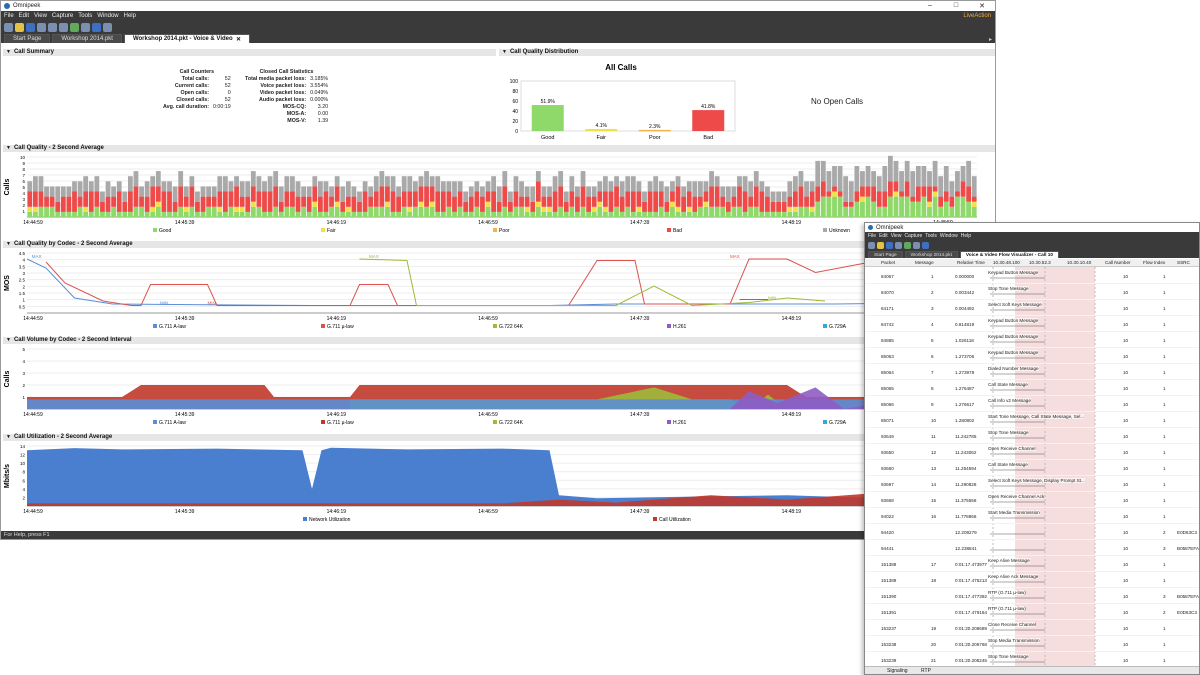 Image resolution: width=1200 pixels, height=675 pixels. Describe the element at coordinates (63, 27) in the screenshot. I see `paste-icon` at that location.